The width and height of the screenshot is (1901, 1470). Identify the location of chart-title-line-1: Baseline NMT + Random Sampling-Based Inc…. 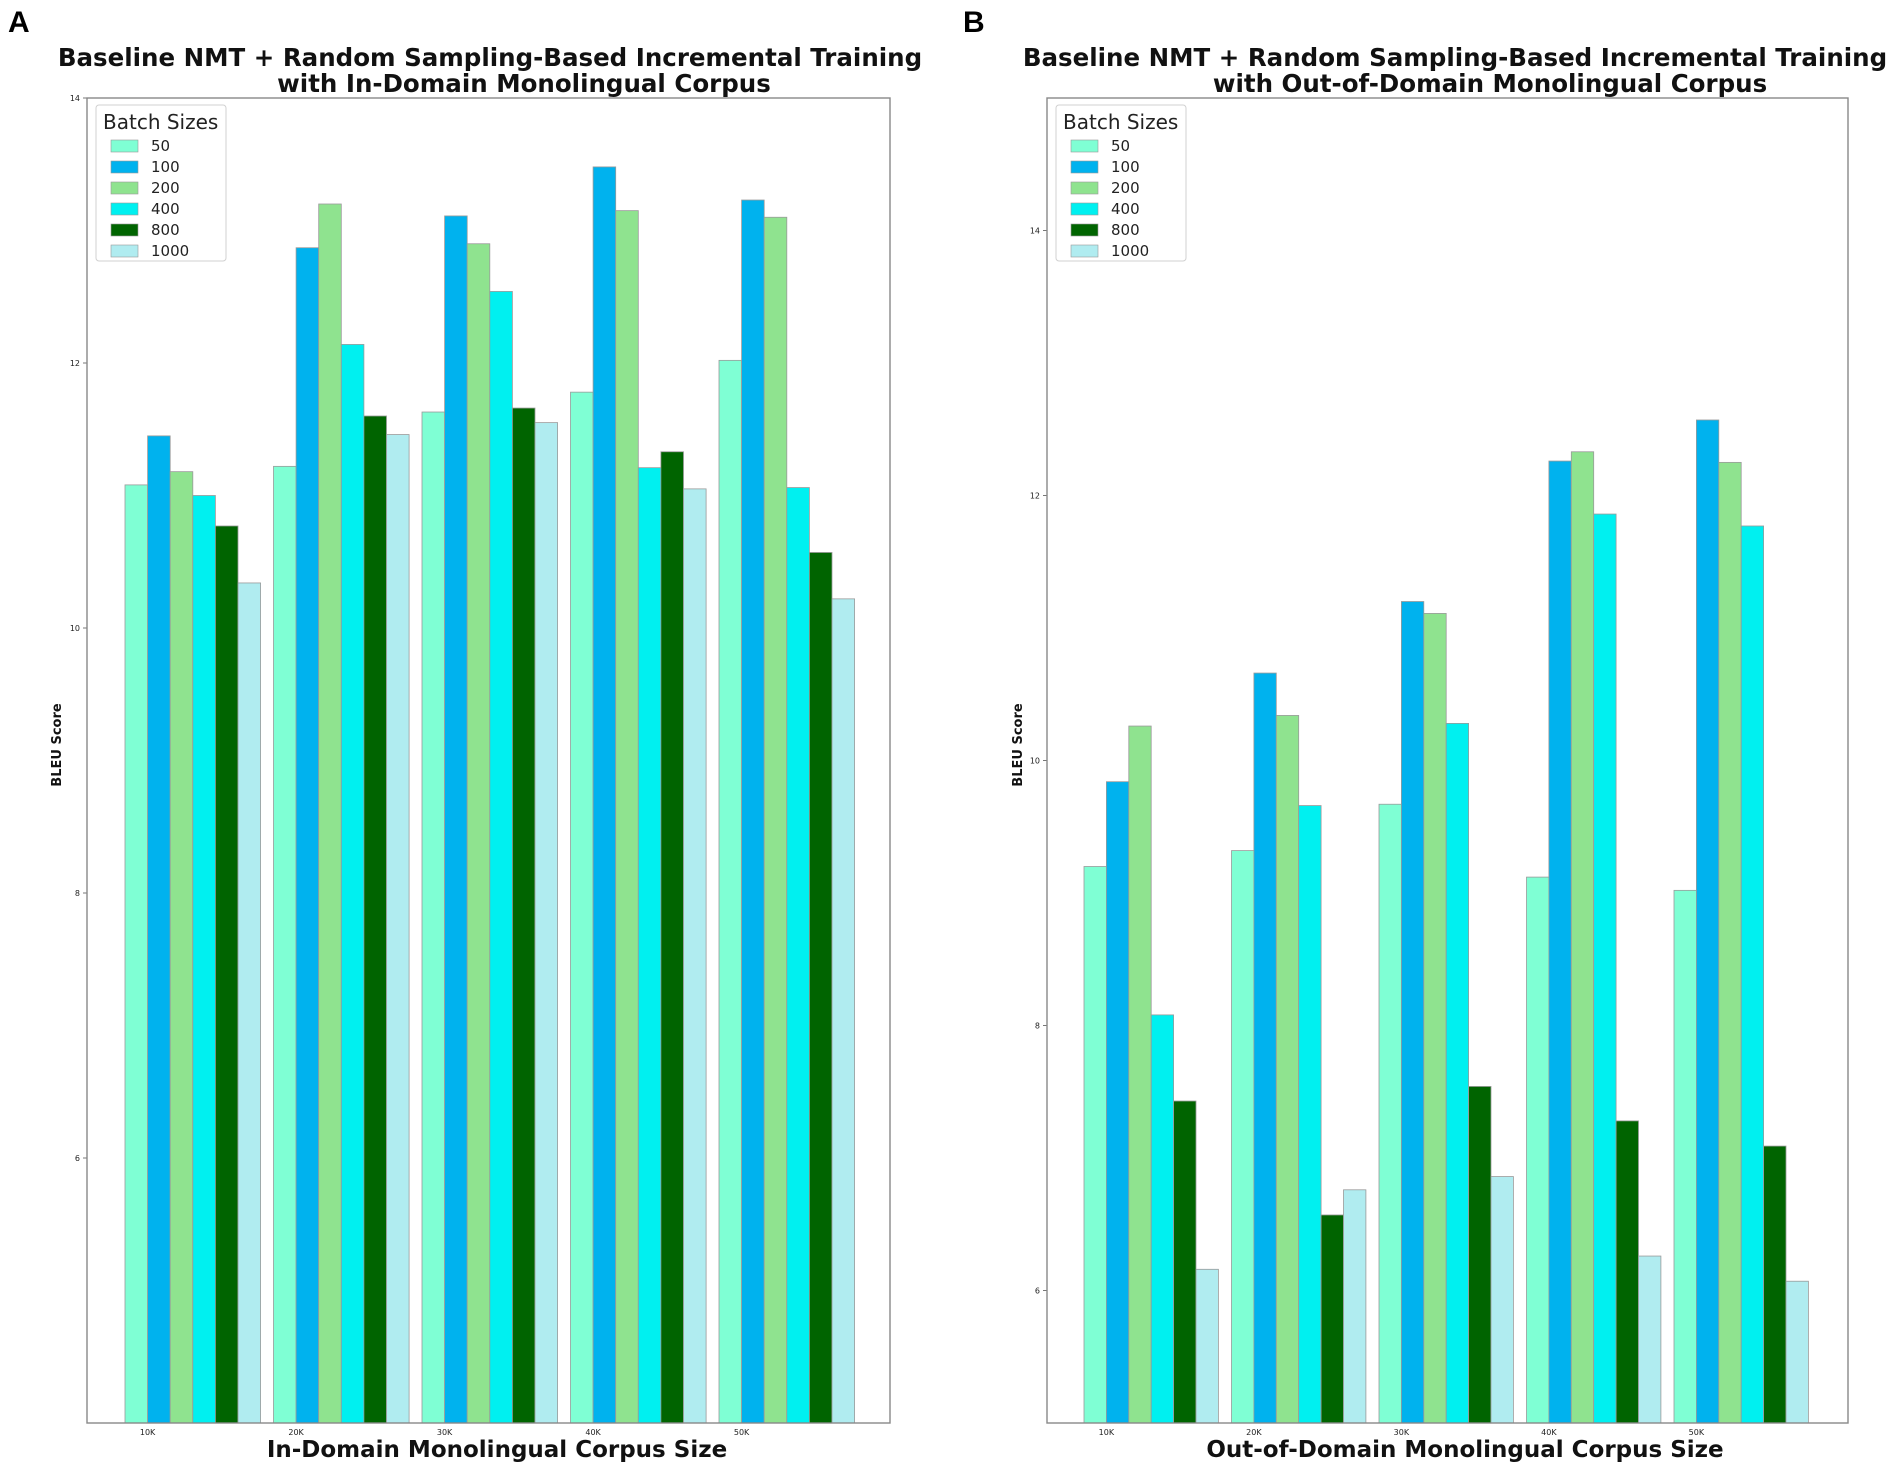
(1455, 57).